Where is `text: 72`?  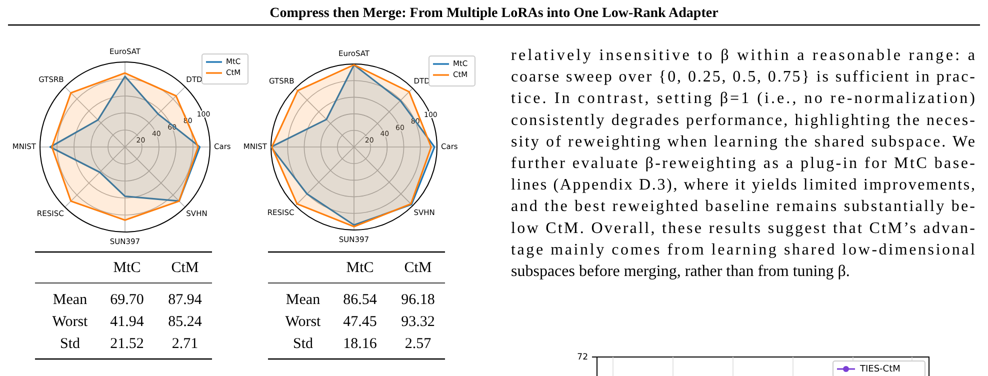
text: 72 is located at coordinates (582, 357).